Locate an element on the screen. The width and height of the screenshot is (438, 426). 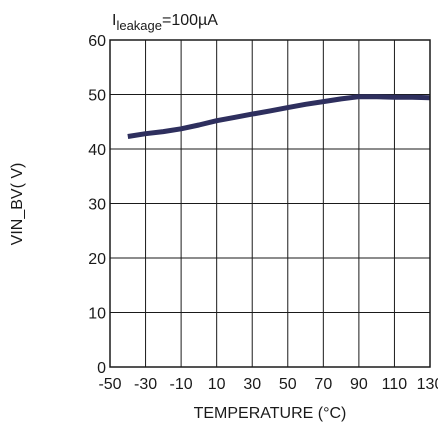
series-line is located at coordinates (279, 116).